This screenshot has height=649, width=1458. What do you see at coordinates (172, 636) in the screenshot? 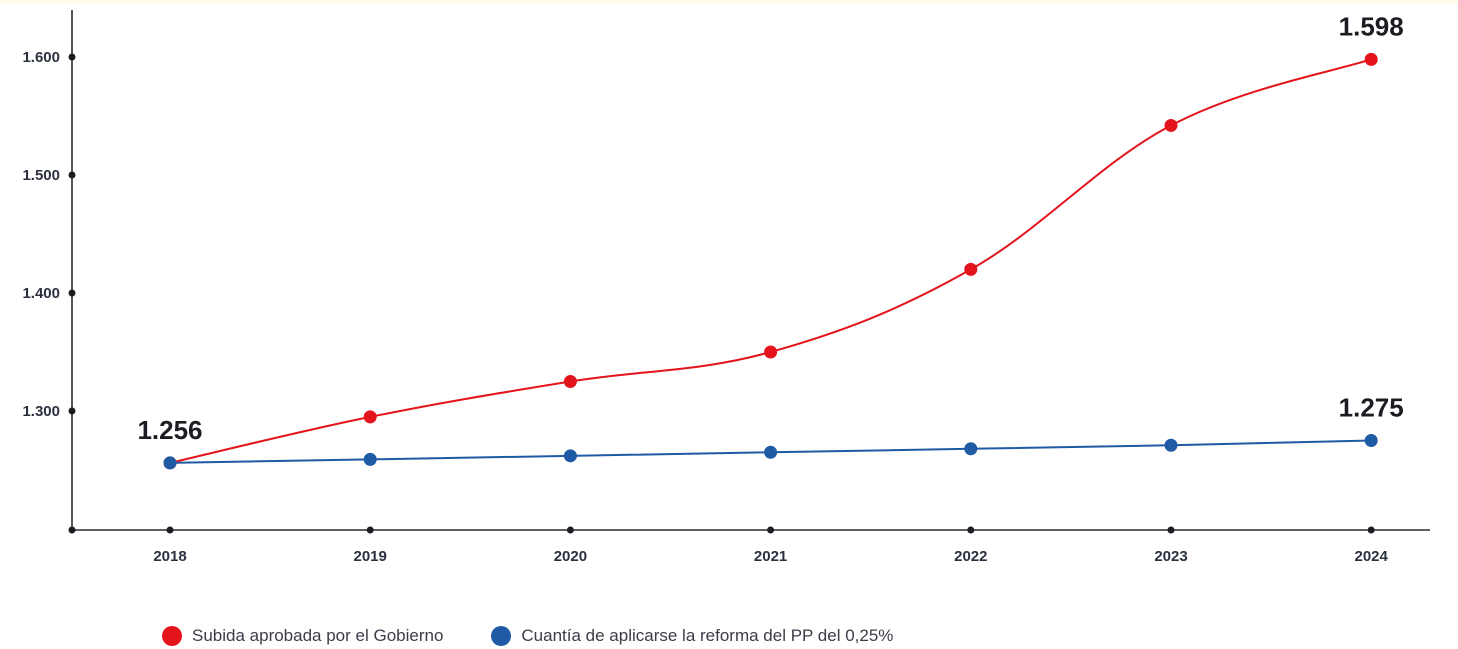
I see `legend-marker-red` at bounding box center [172, 636].